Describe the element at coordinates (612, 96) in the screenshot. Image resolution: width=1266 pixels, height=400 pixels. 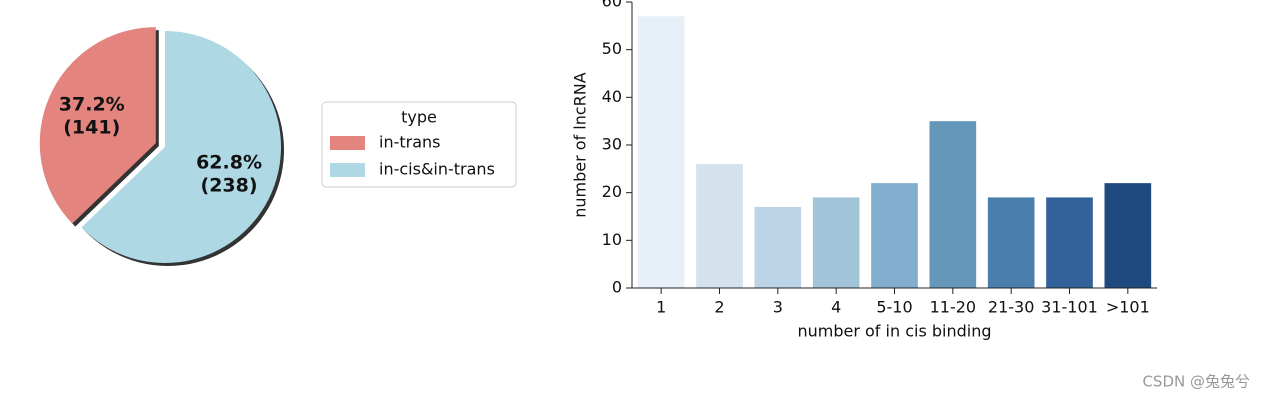
I see `y-tick-label: 40` at that location.